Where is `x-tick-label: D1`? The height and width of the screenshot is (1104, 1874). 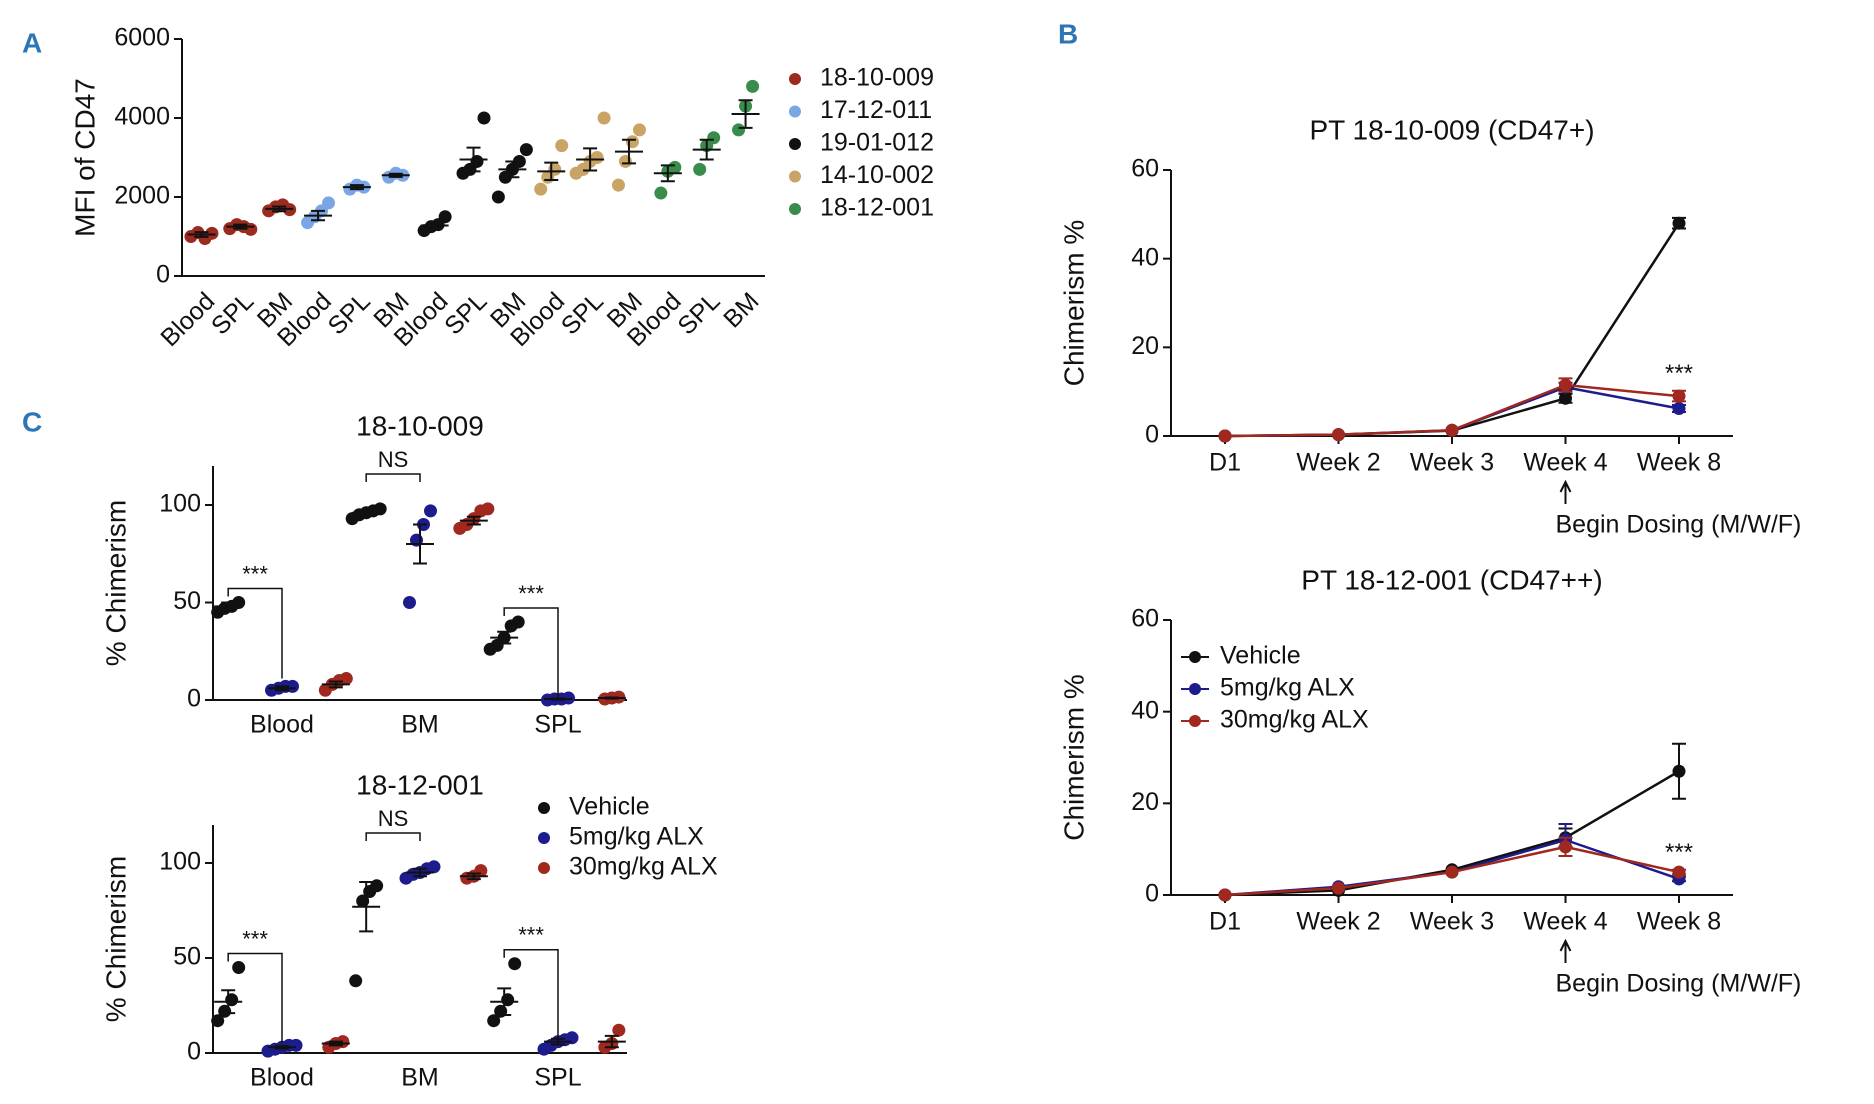 x-tick-label: D1 is located at coordinates (1225, 463).